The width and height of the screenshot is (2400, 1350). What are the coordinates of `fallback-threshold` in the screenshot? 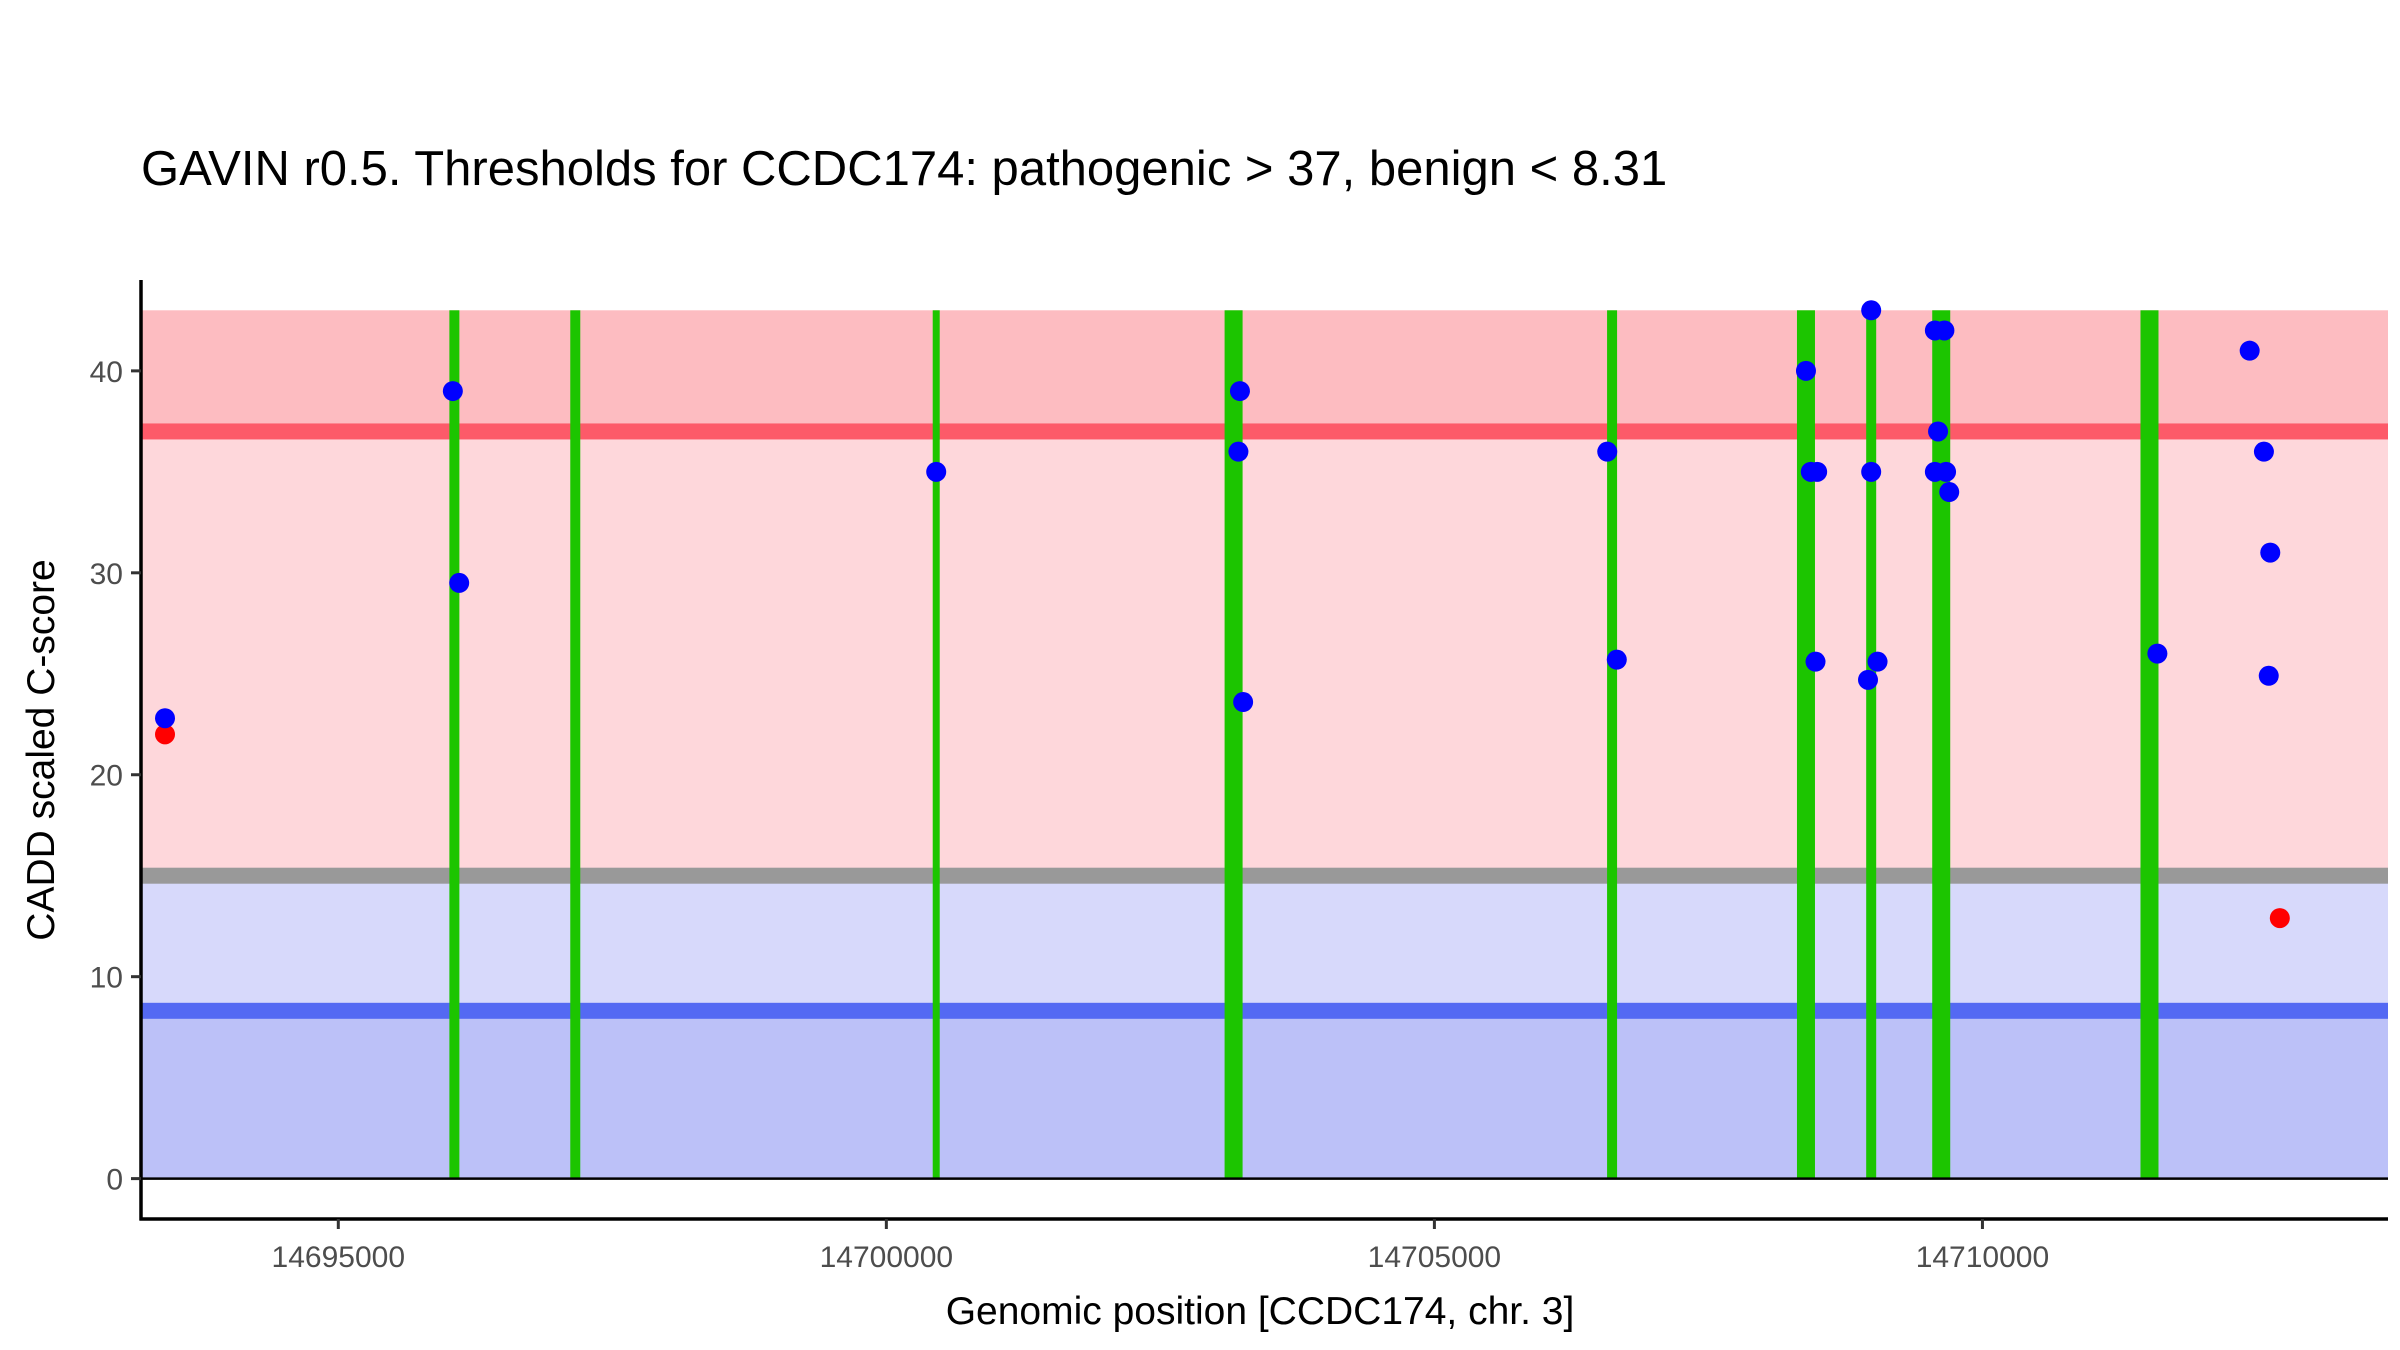 It's located at (1264, 875).